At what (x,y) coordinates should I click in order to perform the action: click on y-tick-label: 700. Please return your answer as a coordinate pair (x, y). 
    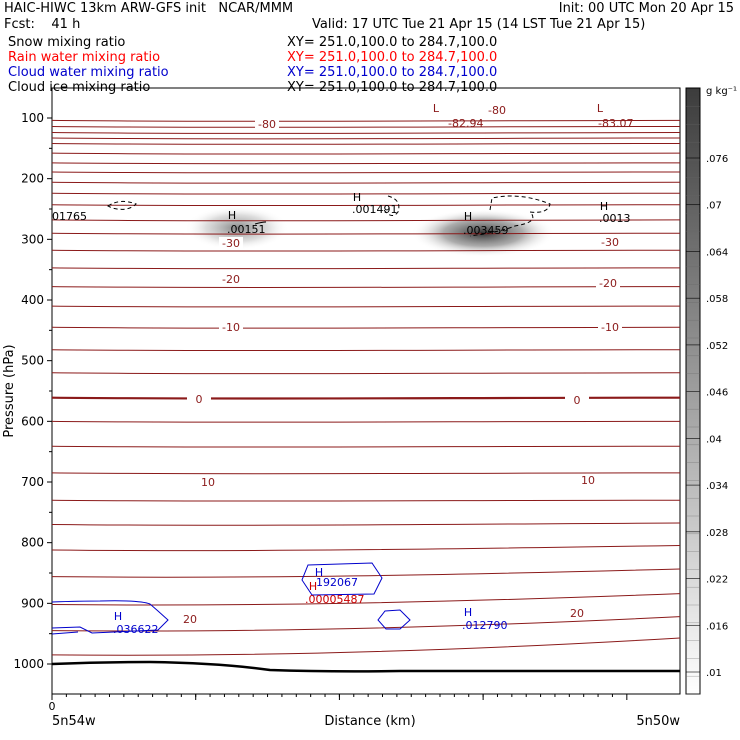
    Looking at the image, I should click on (32, 482).